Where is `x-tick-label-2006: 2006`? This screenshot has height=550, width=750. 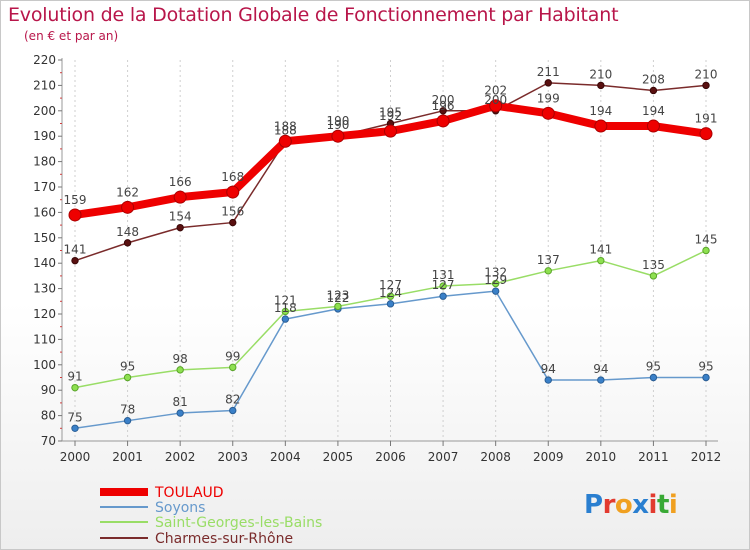
x-tick-label-2006: 2006 is located at coordinates (390, 457).